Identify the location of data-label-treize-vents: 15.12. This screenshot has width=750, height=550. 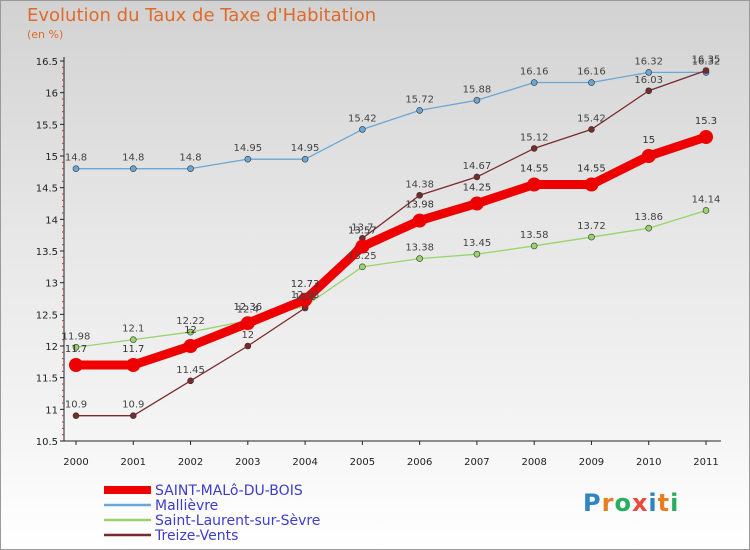
(534, 137).